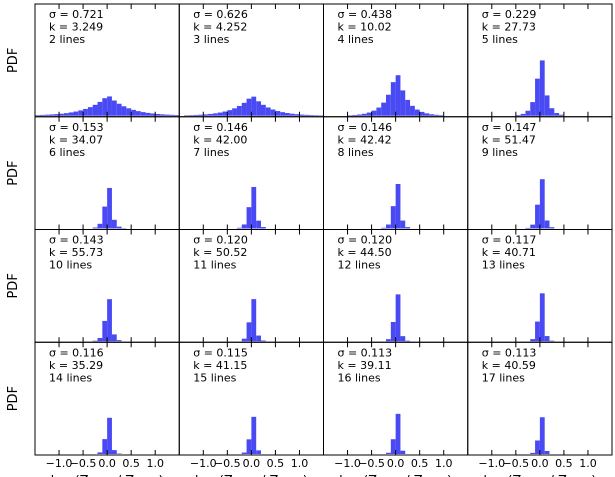  I want to click on x-tick-label: 0.5, so click(131, 463).